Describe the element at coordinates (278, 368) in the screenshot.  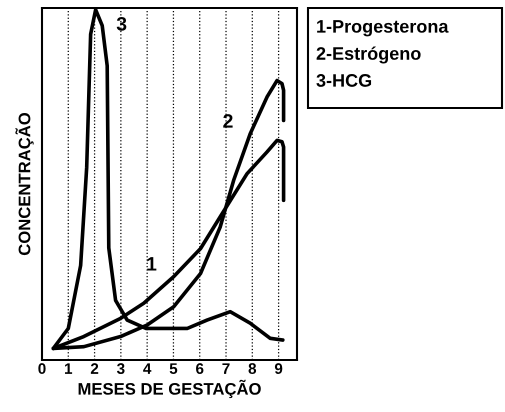
I see `x-tick-label: 9` at that location.